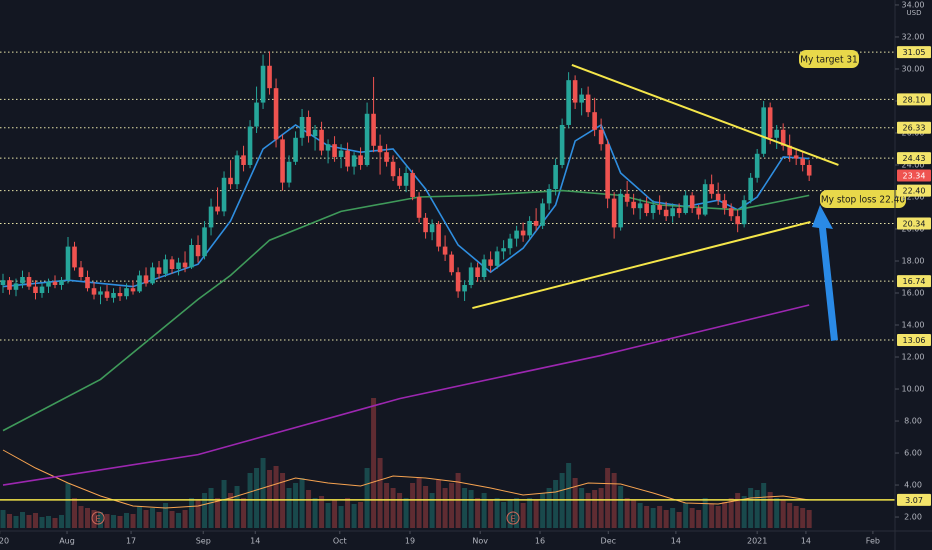 The width and height of the screenshot is (932, 550). What do you see at coordinates (914, 13) in the screenshot?
I see `currency: USD` at bounding box center [914, 13].